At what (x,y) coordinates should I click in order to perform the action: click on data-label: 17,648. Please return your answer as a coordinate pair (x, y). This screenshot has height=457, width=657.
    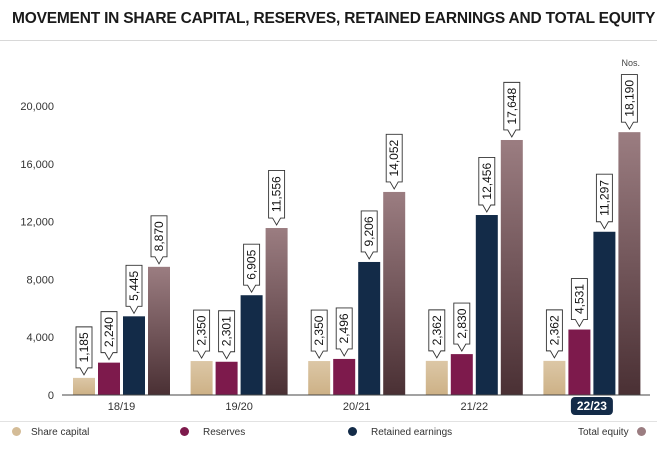
    Looking at the image, I should click on (512, 106).